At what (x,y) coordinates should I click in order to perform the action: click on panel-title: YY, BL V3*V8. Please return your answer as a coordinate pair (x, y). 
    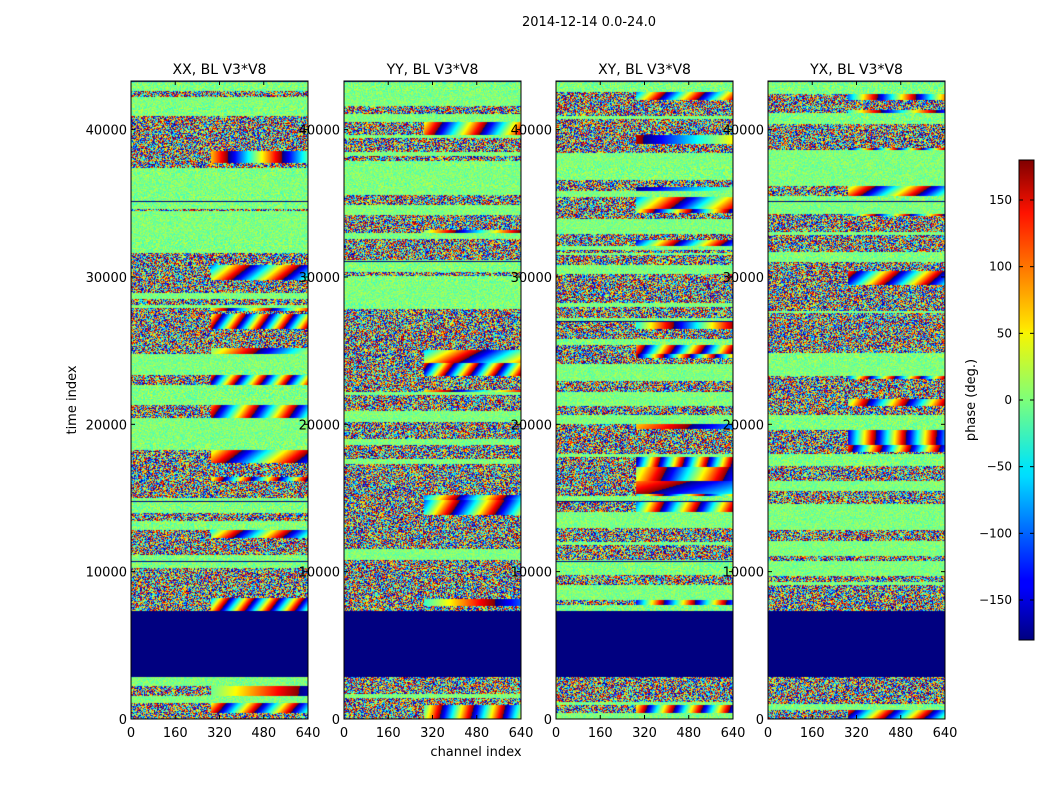
    Looking at the image, I should click on (432, 70).